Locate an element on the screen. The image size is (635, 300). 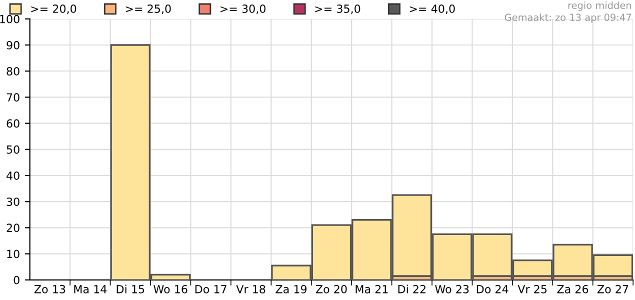
legend-label: >= 30,0 is located at coordinates (243, 9).